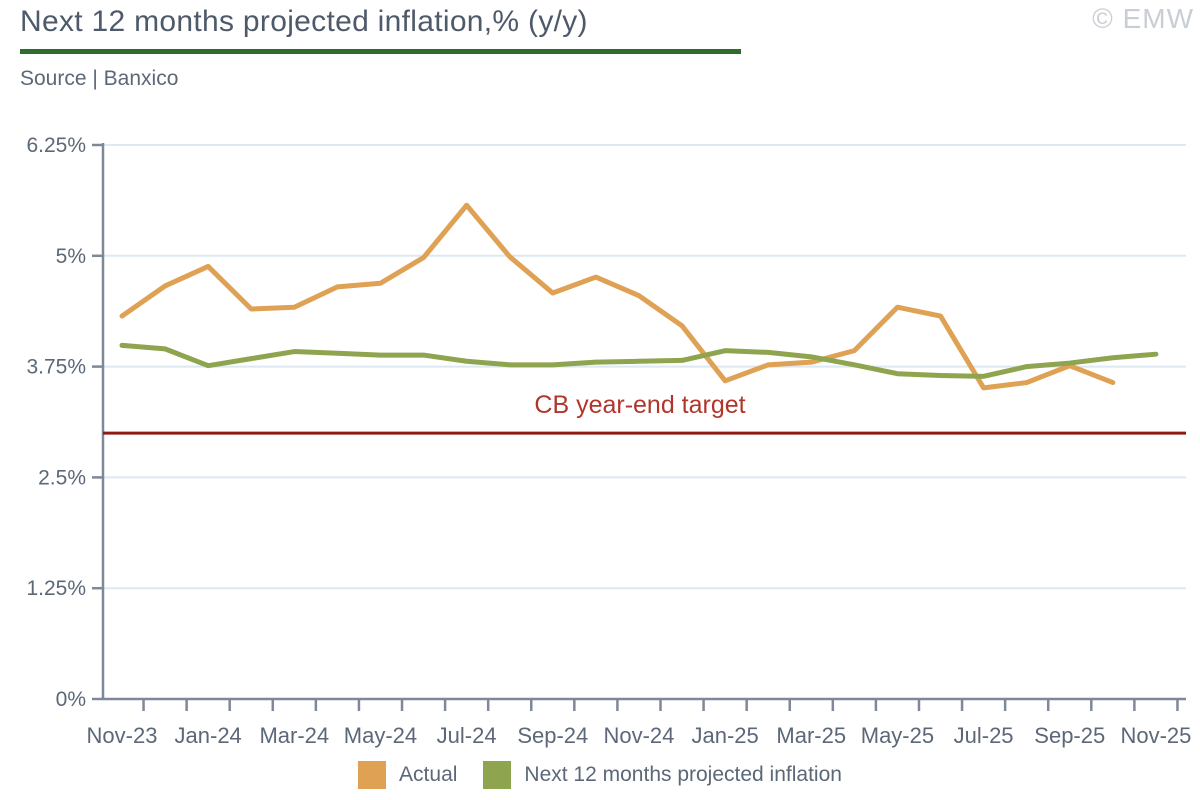  Describe the element at coordinates (497, 775) in the screenshot. I see `projected-series-swatch` at that location.